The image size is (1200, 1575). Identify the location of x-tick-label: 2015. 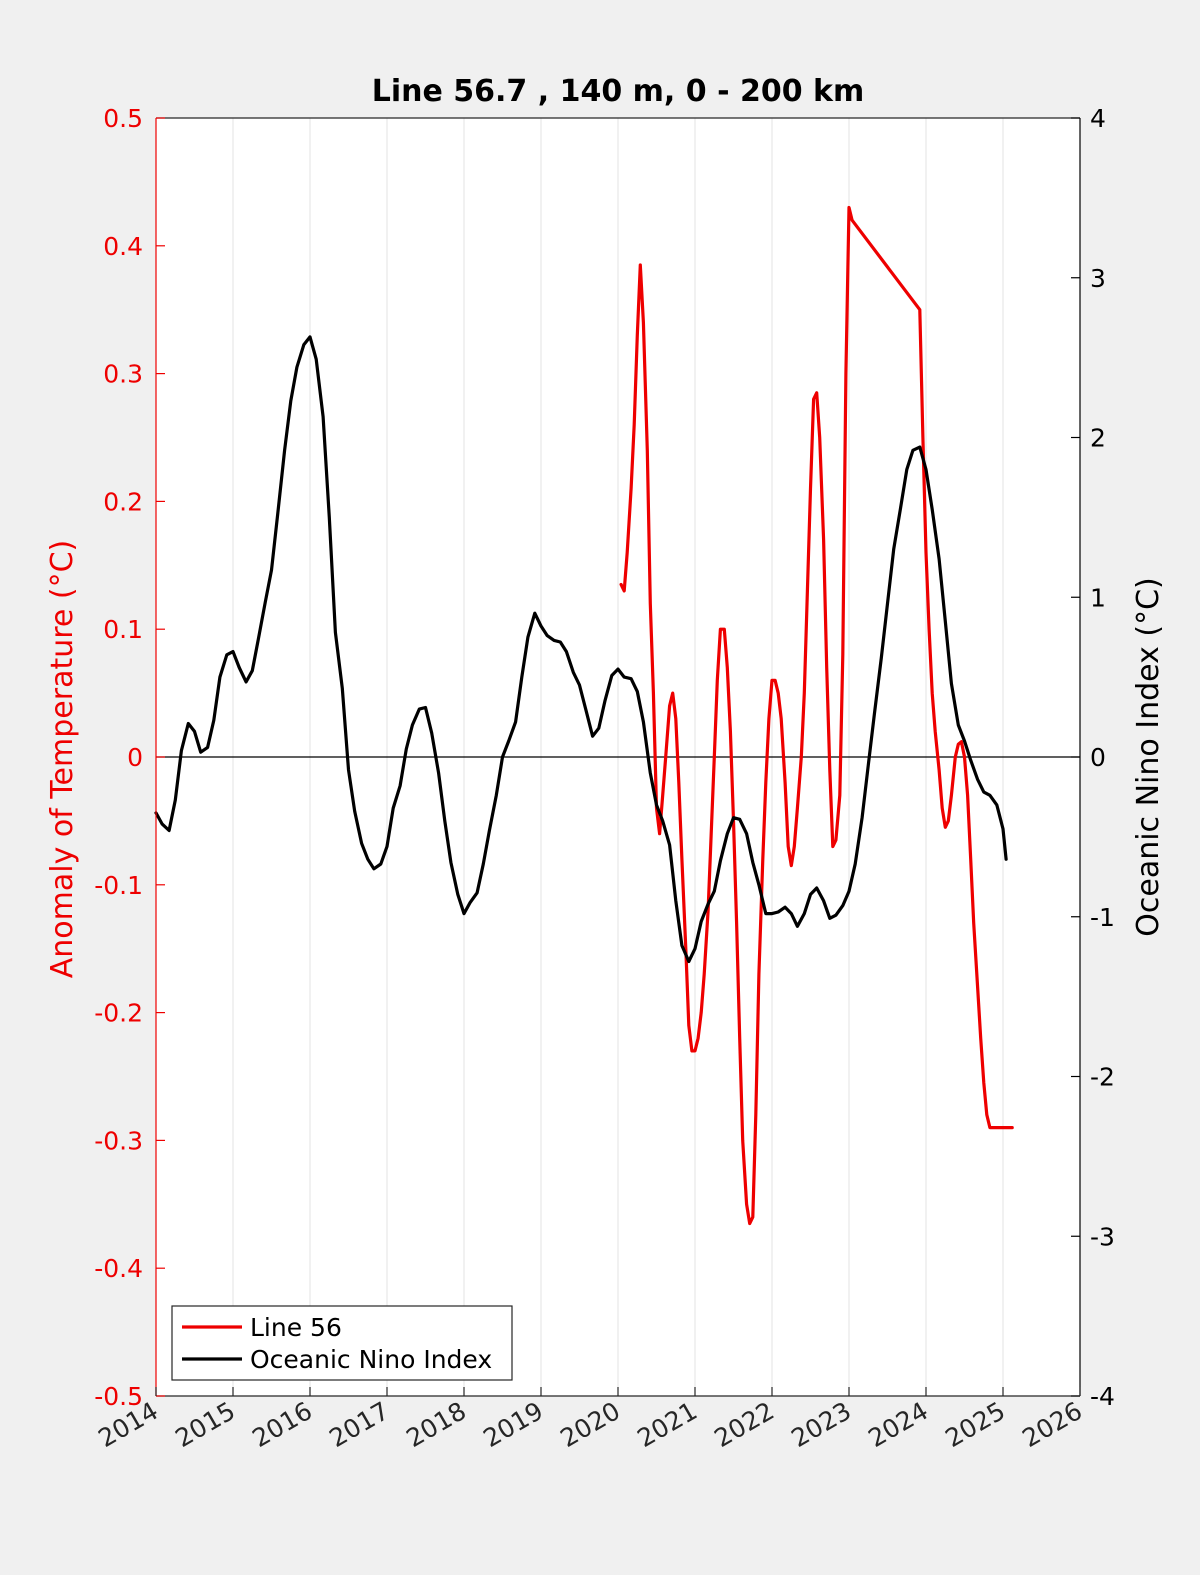
(205, 1424).